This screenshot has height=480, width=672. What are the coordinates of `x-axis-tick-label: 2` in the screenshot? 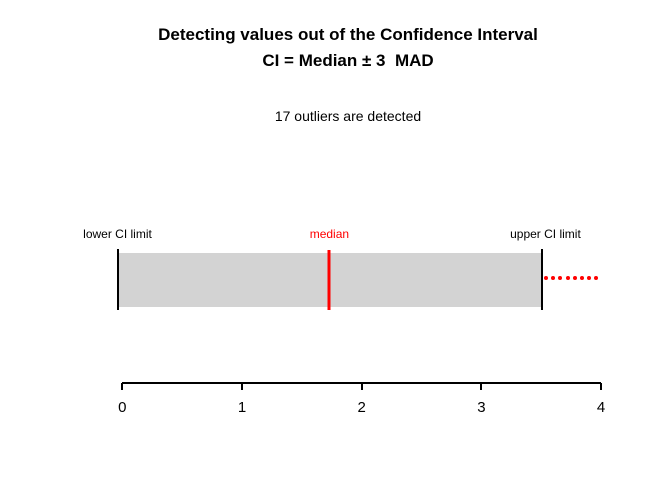 It's located at (361, 407).